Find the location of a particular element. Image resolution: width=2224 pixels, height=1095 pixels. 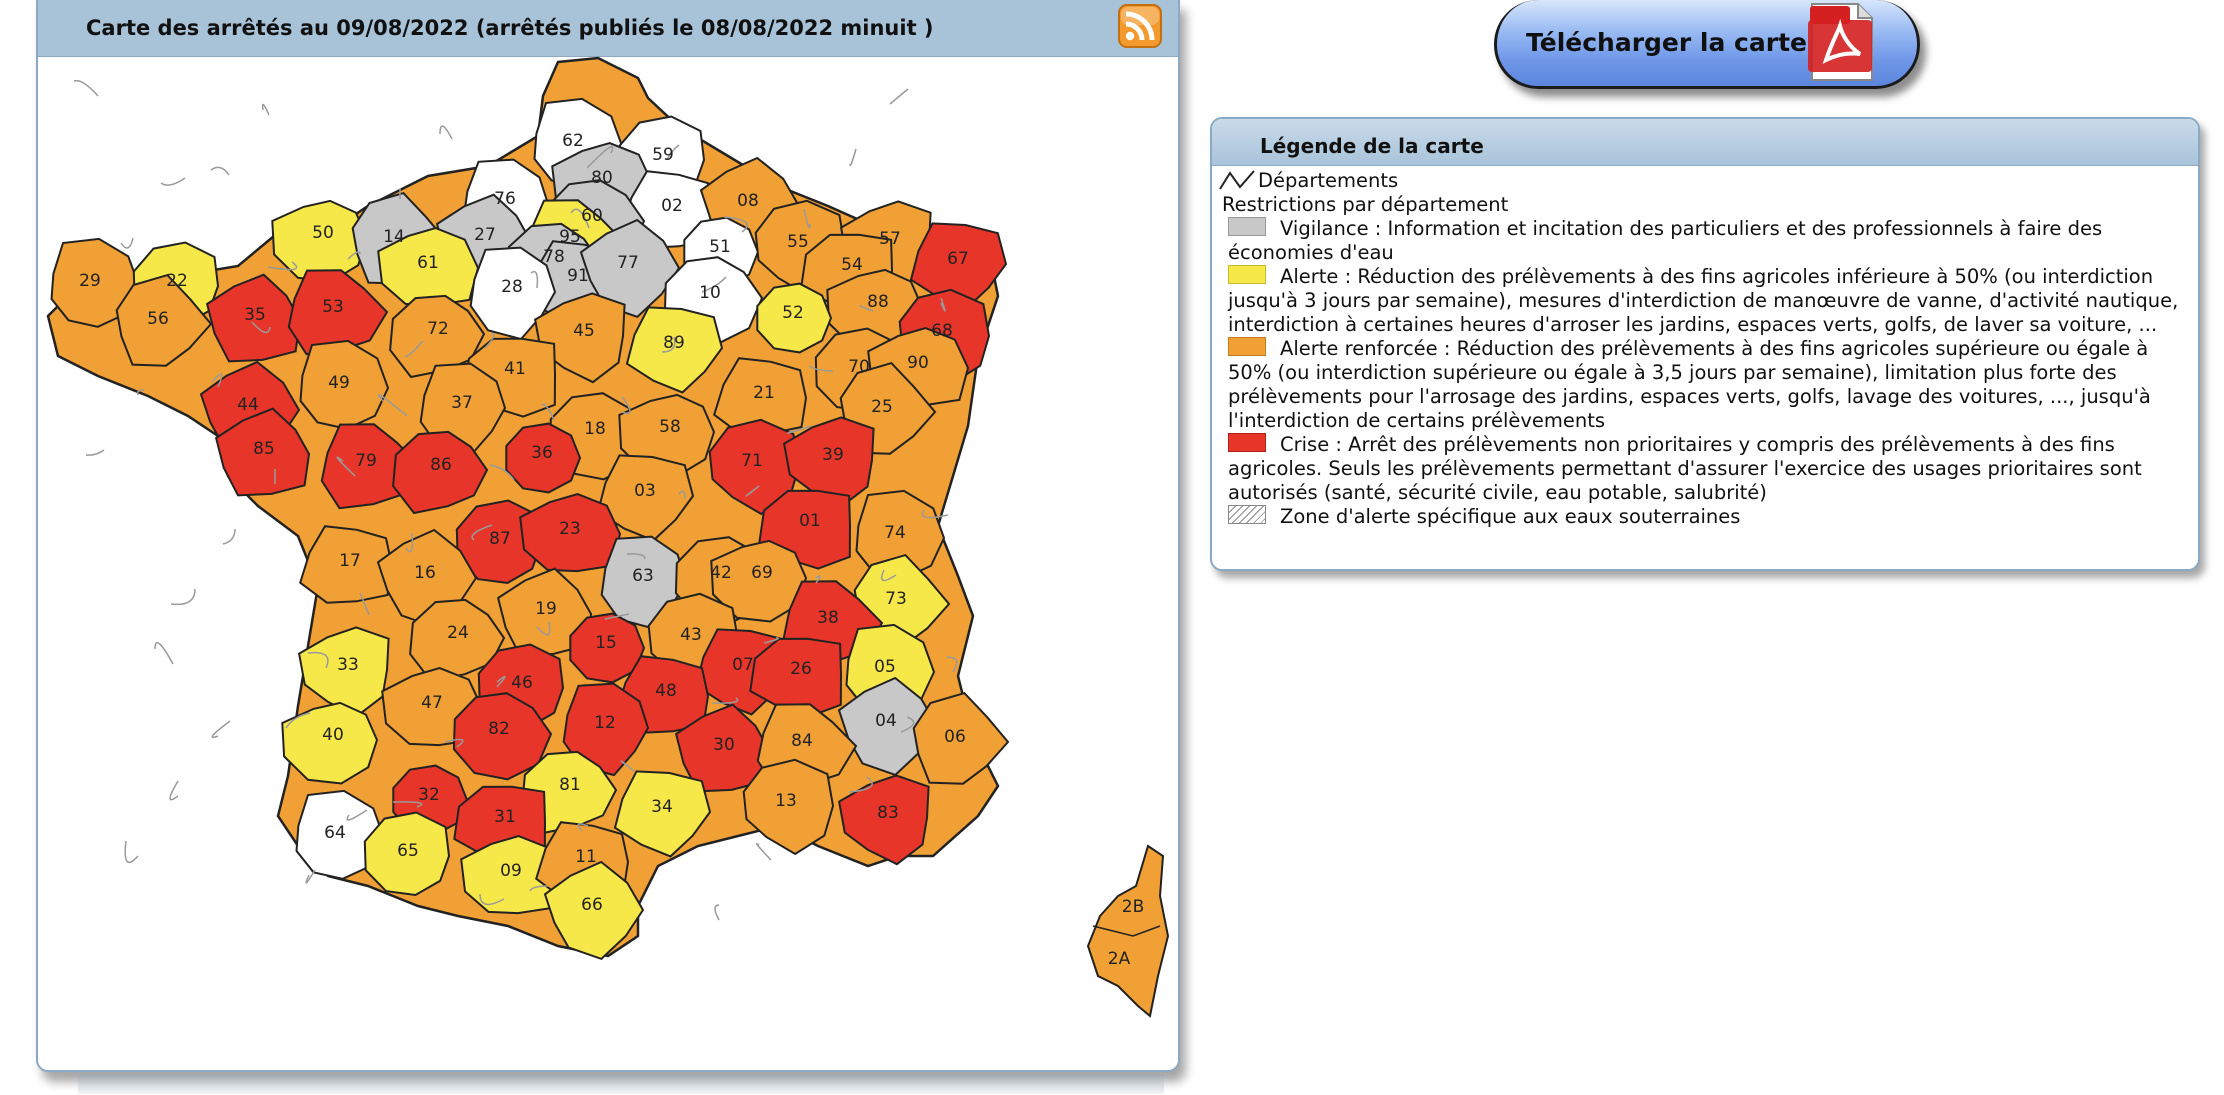

department-label-67: 67 is located at coordinates (958, 259).